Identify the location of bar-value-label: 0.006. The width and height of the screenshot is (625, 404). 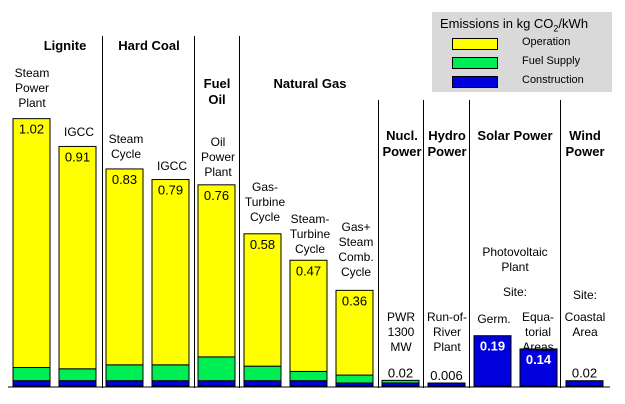
(446, 375).